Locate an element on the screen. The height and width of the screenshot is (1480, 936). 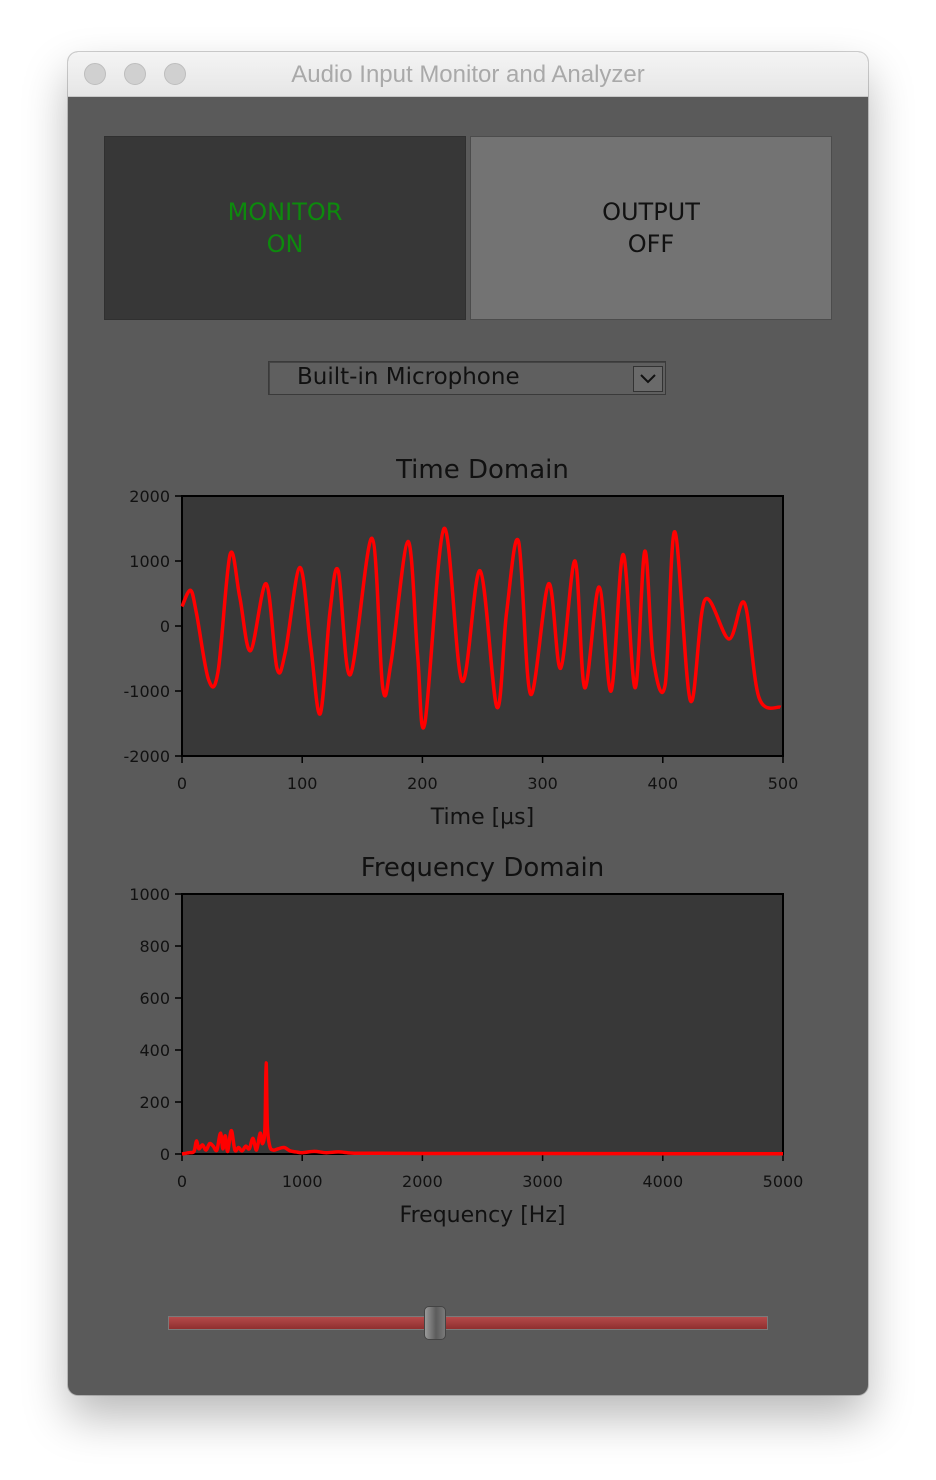
plot-area is located at coordinates (482, 1024).